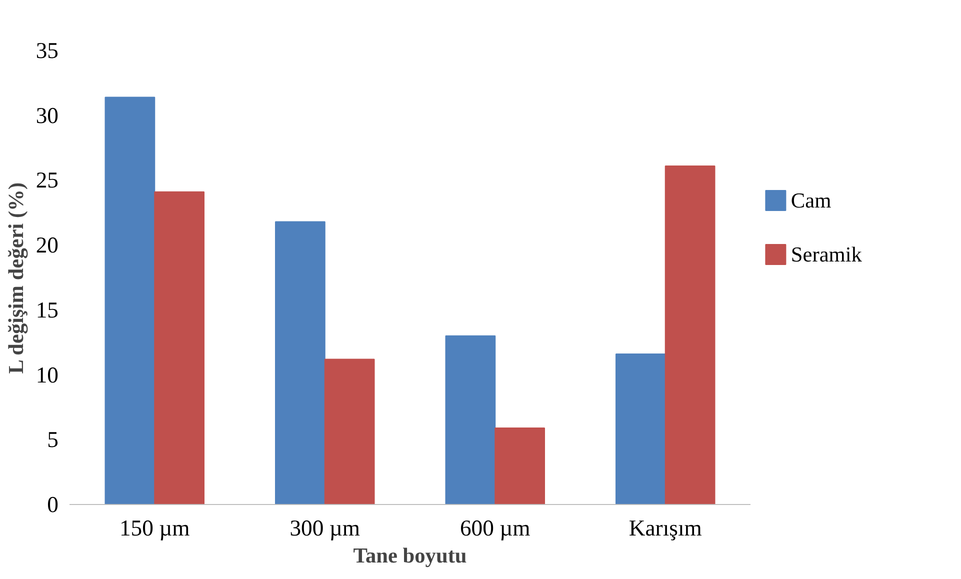 This screenshot has height=579, width=961. I want to click on y-tick-label: 30, so click(47, 115).